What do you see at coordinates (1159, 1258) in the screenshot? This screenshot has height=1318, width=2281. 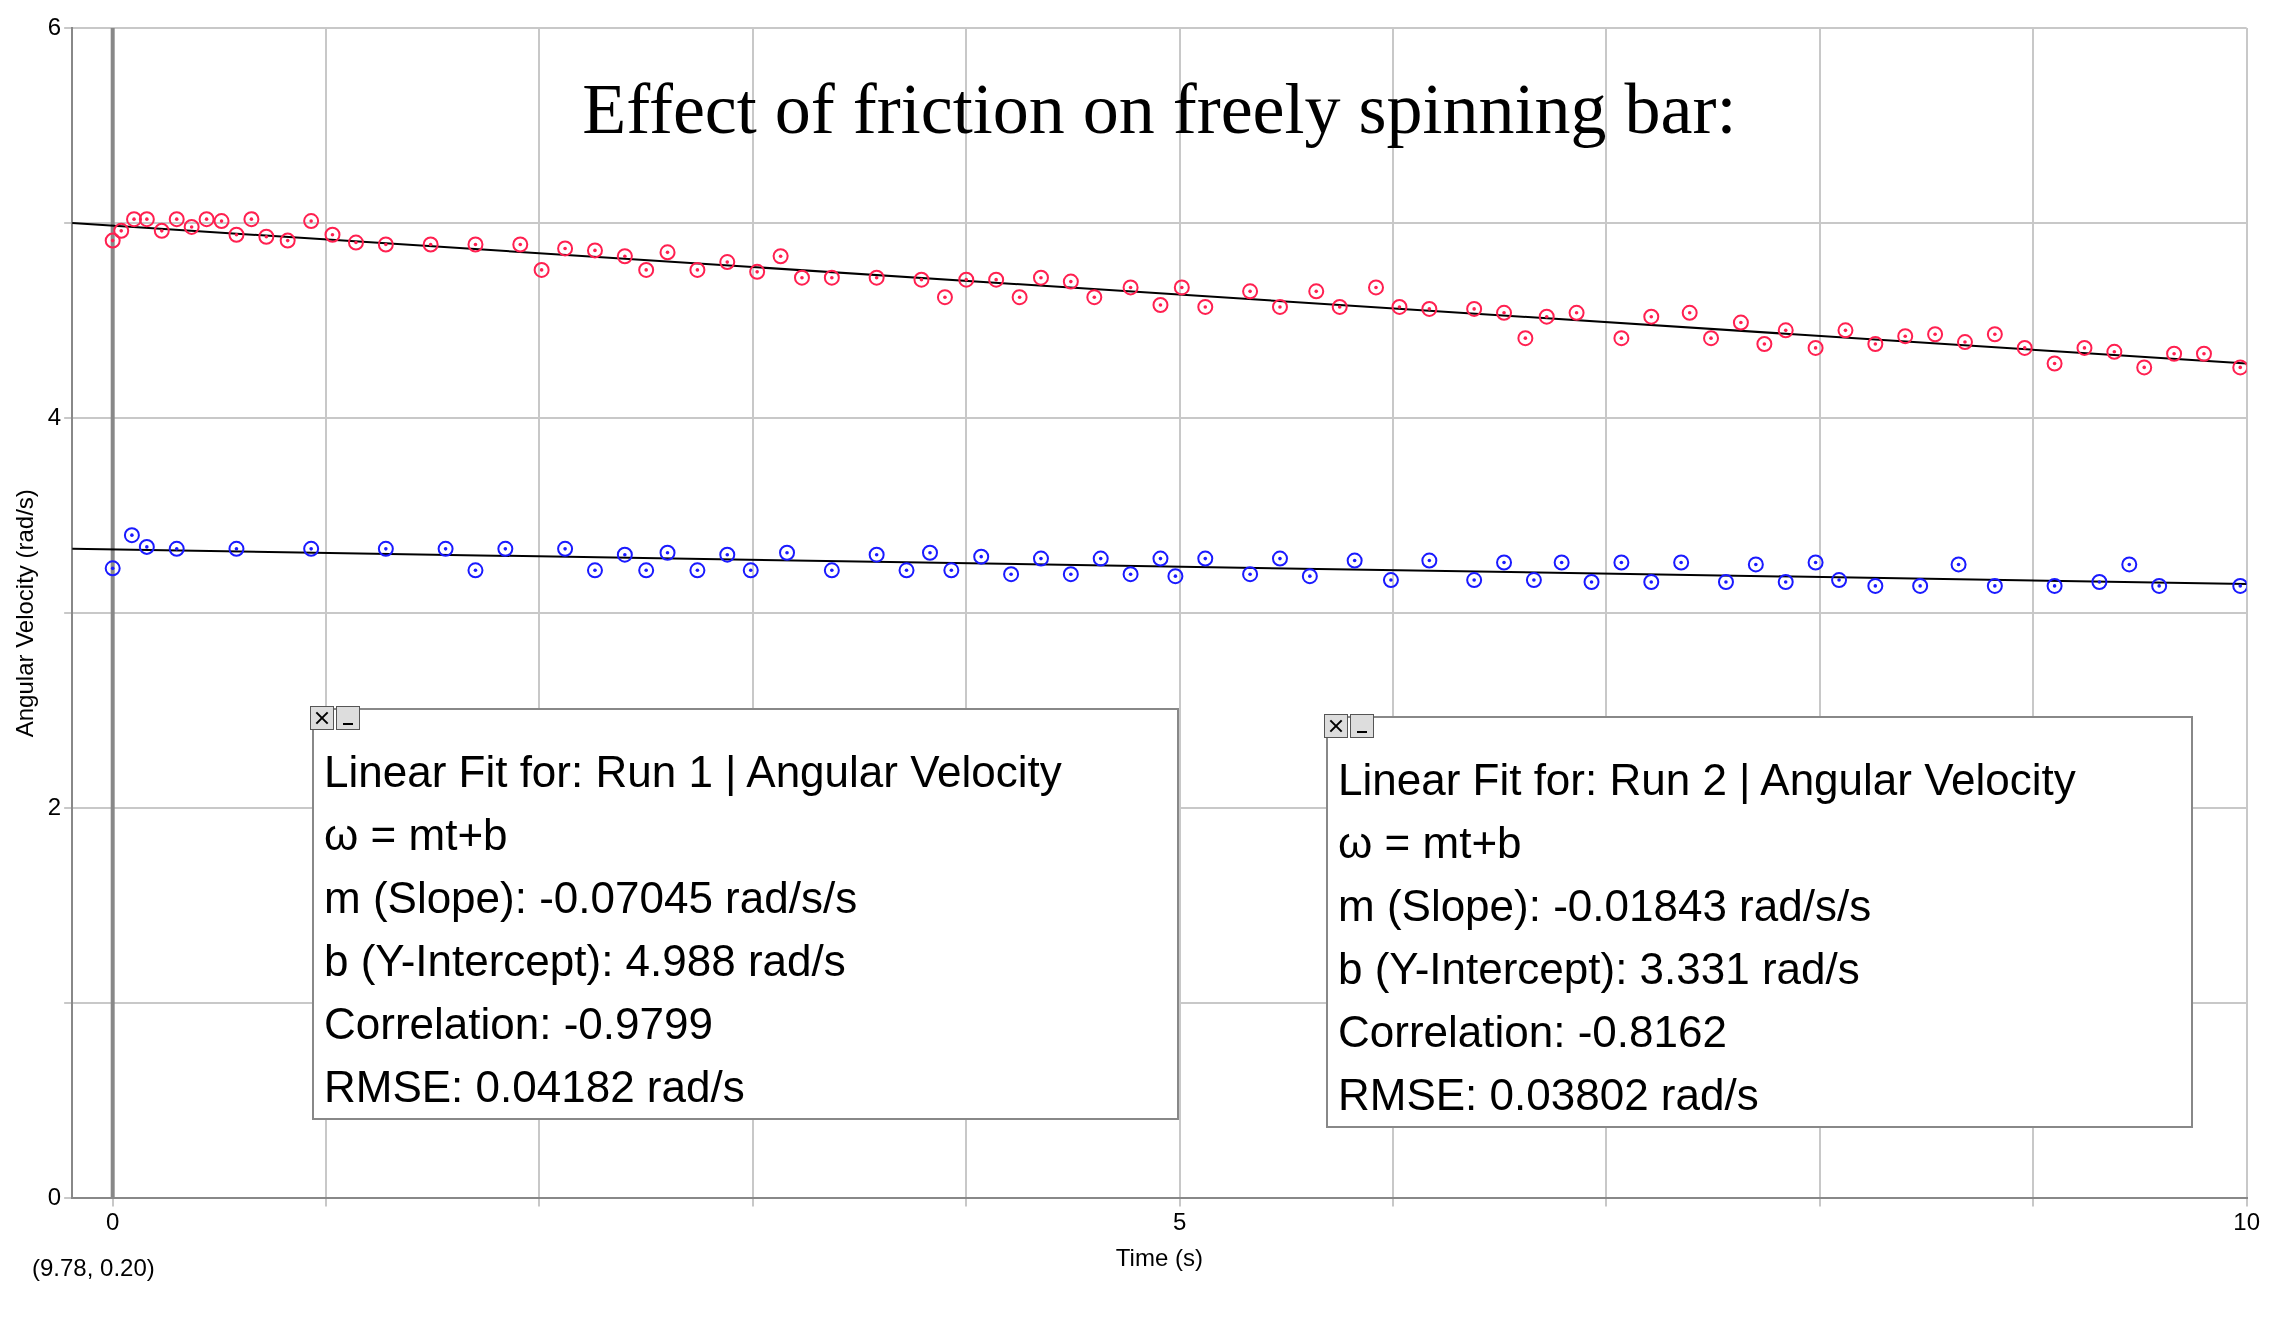 I see `x-axis-title: Time (s)` at bounding box center [1159, 1258].